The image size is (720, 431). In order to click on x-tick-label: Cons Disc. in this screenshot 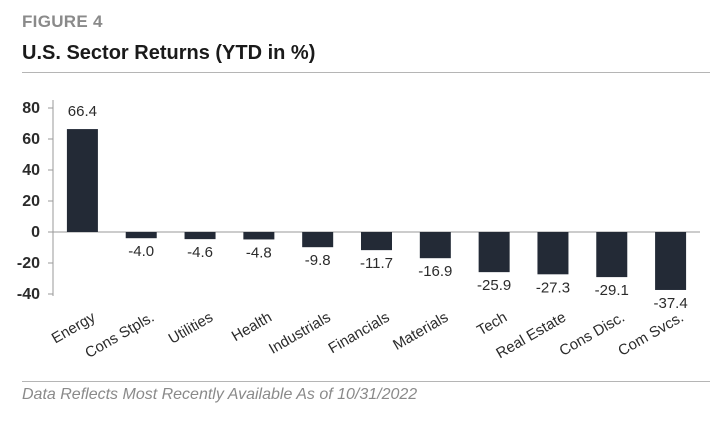, I will do `click(591, 334)`.